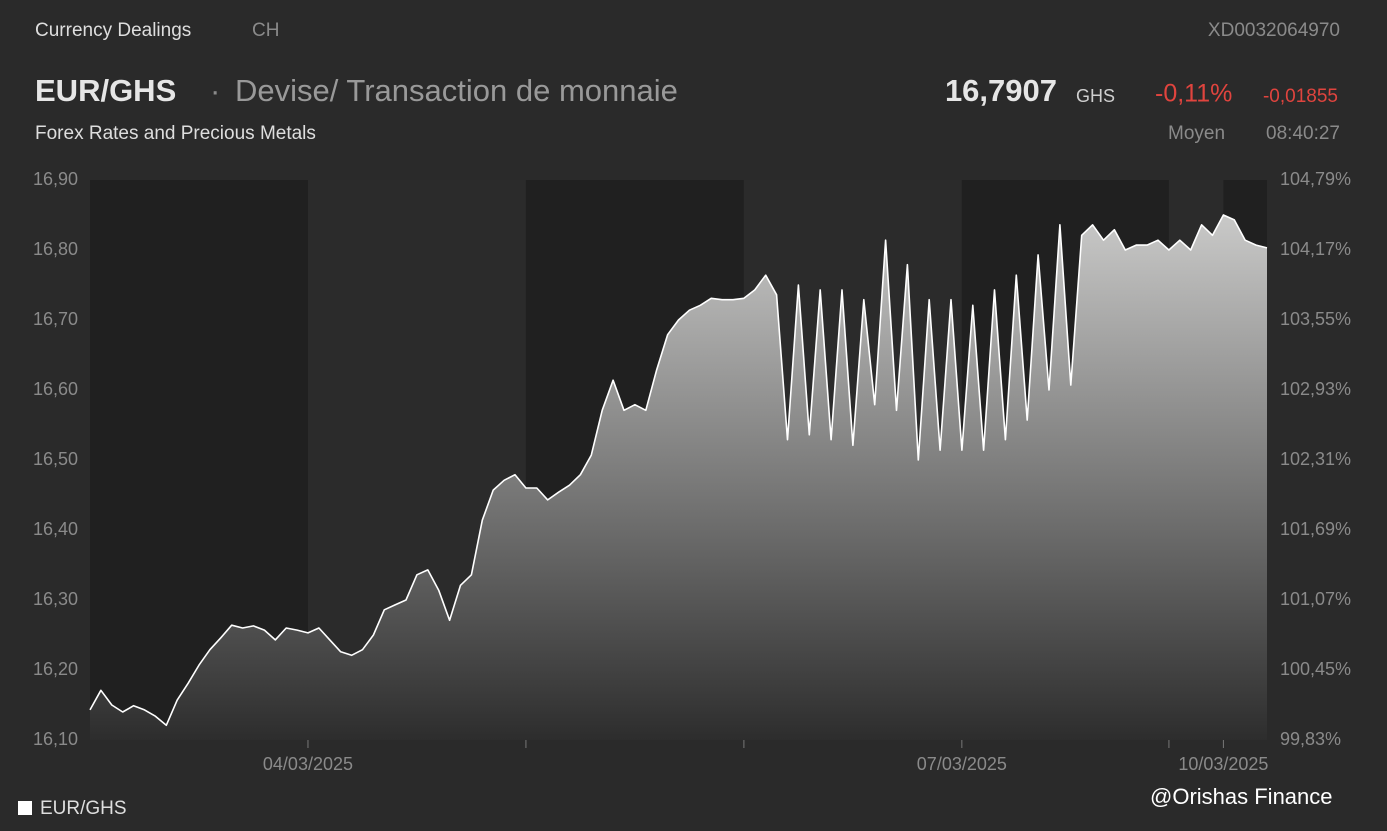 Image resolution: width=1387 pixels, height=831 pixels. What do you see at coordinates (1241, 796) in the screenshot?
I see `watermark: @Orishas Finance` at bounding box center [1241, 796].